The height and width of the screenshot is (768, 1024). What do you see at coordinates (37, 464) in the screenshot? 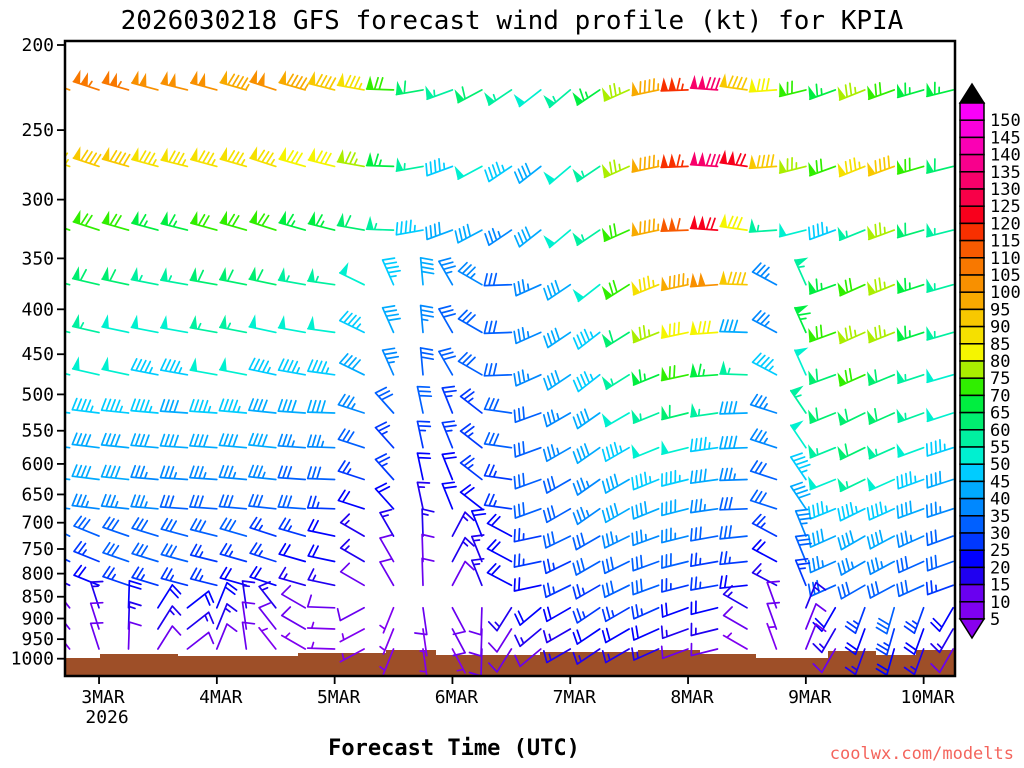
I see `y-tick-label: 600` at bounding box center [37, 464].